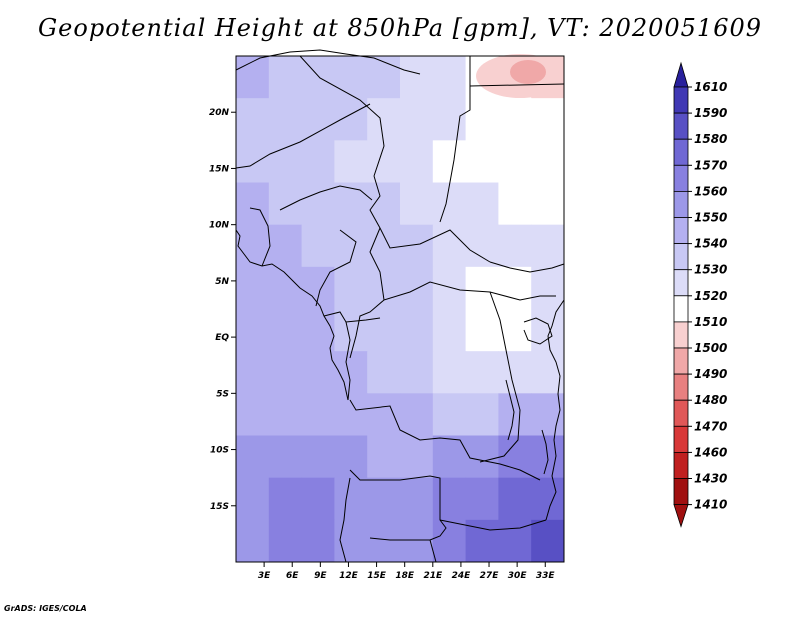 This screenshot has width=800, height=618. I want to click on y-tick-label: EQ, so click(222, 338).